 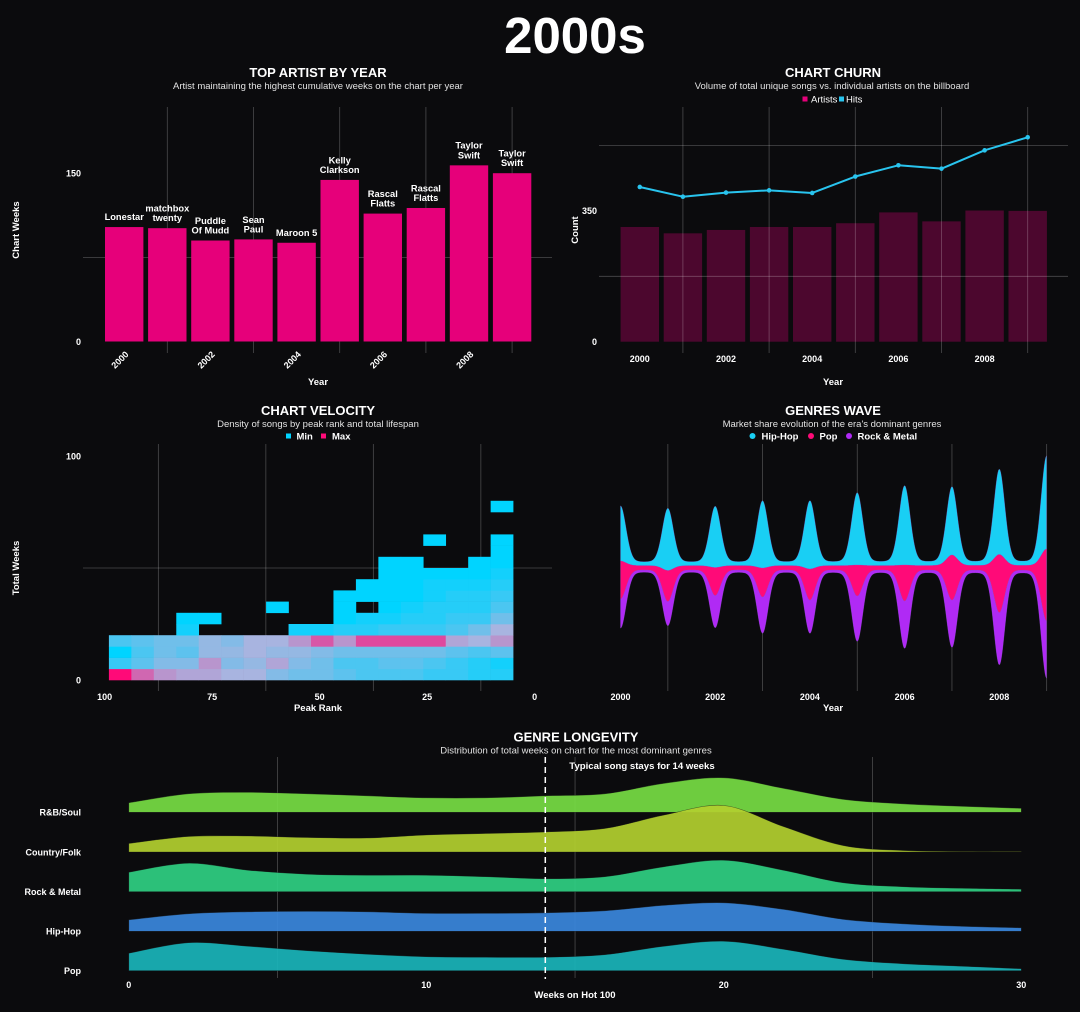 What do you see at coordinates (125, 217) in the screenshot?
I see `bar-label-line: Lonestar` at bounding box center [125, 217].